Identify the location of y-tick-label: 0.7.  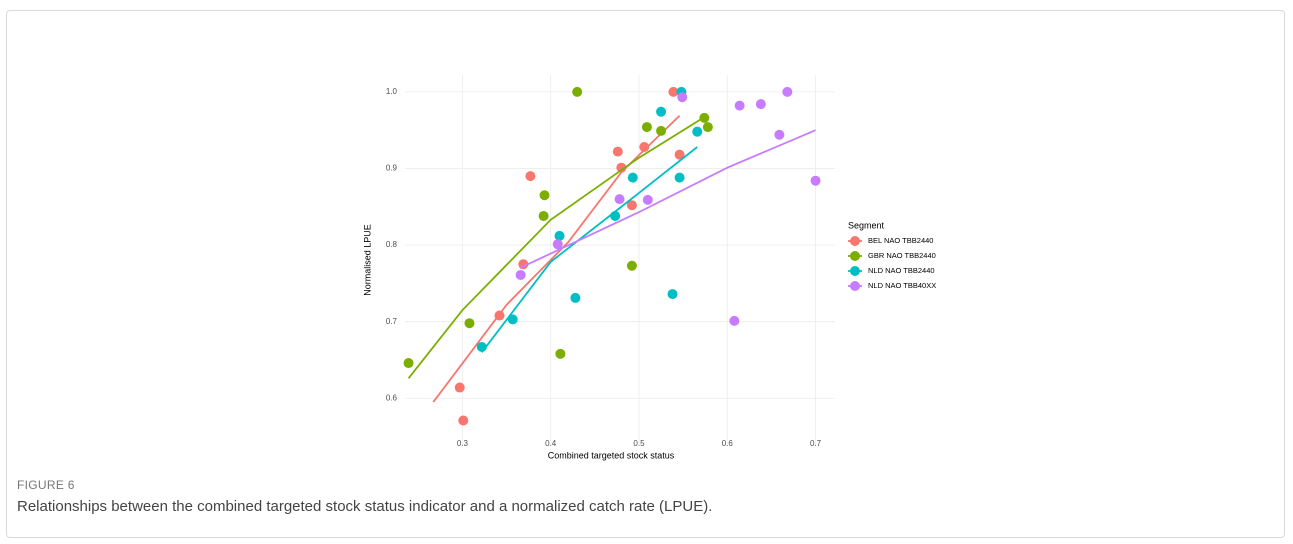
(392, 321).